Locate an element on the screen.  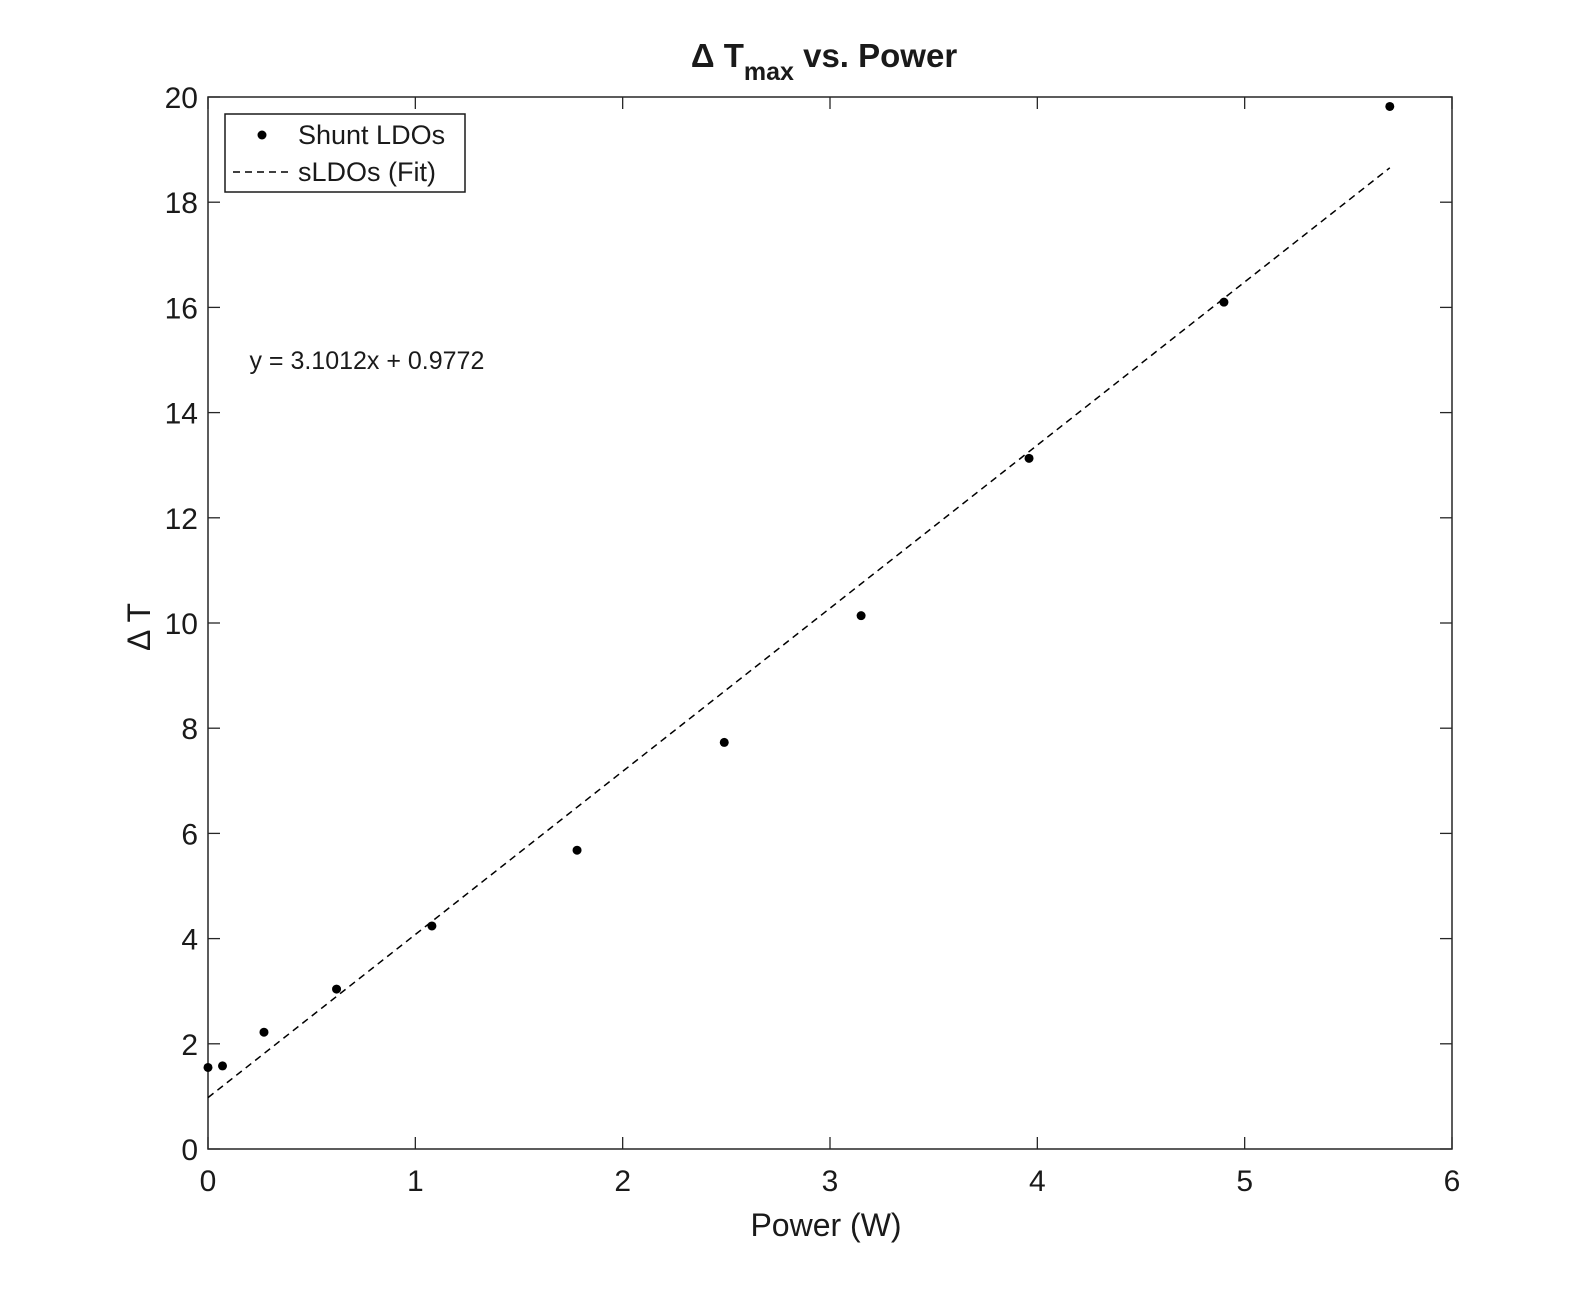
x-tick-label: 3 is located at coordinates (830, 1181).